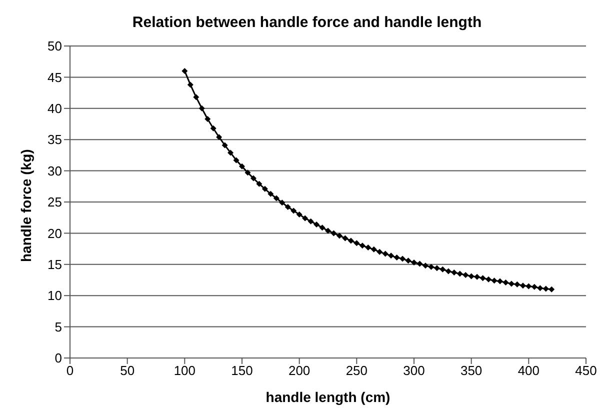 This screenshot has width=614, height=418. Describe the element at coordinates (55, 77) in the screenshot. I see `y-tick-label: 45` at that location.